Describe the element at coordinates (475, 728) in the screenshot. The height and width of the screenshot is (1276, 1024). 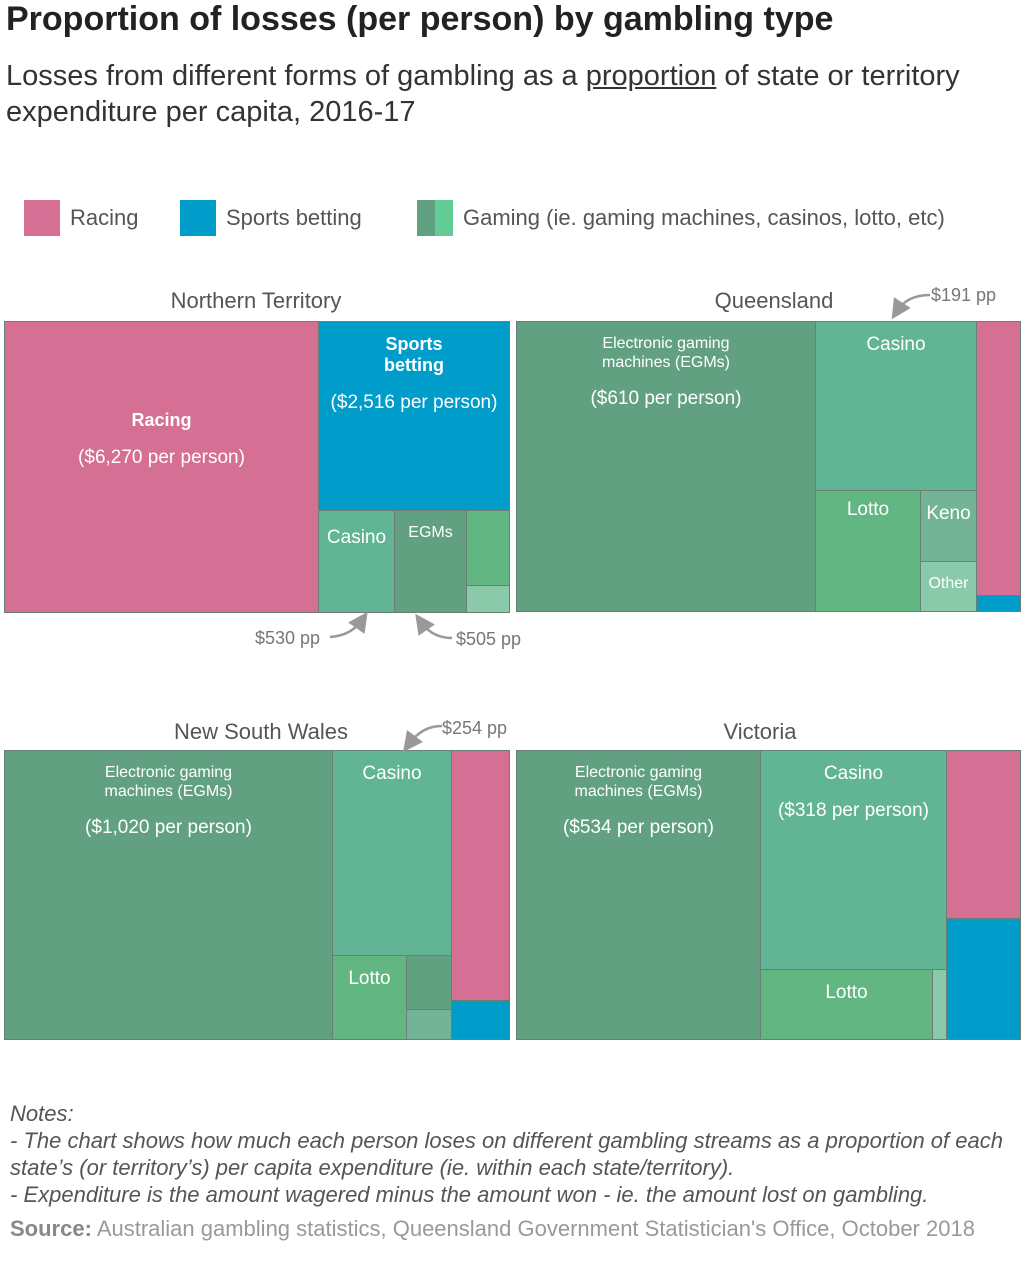
I see `annotation-label: $254 pp` at that location.